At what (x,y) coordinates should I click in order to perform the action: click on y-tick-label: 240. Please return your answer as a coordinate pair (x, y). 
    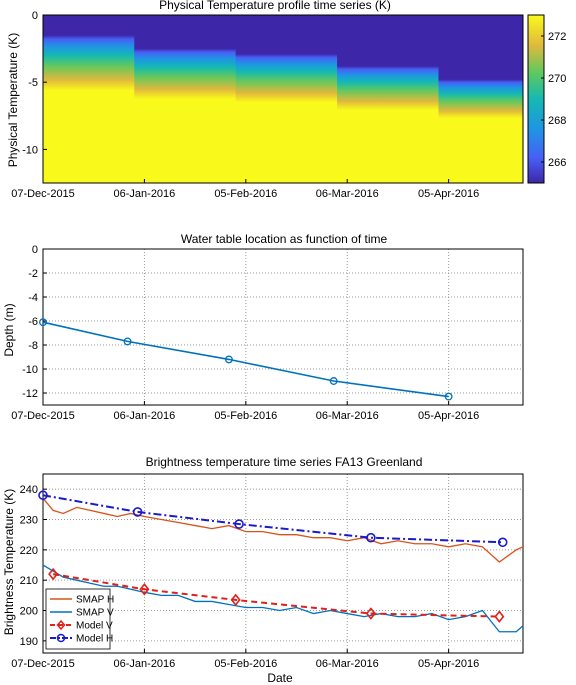
    Looking at the image, I should click on (29, 490).